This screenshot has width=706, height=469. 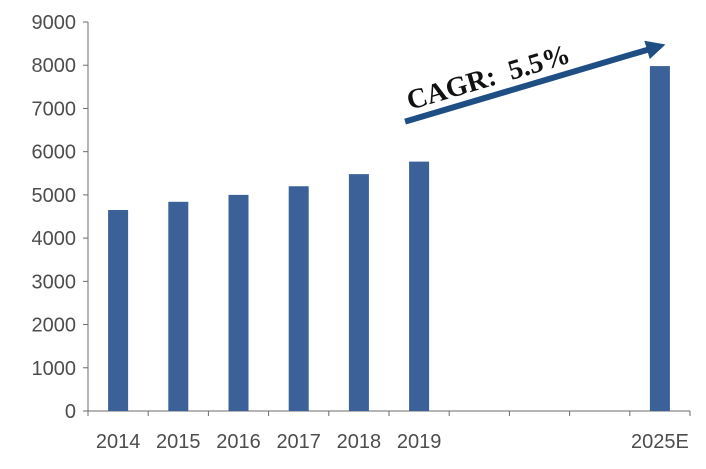 What do you see at coordinates (419, 442) in the screenshot?
I see `x-tick-label: 2019` at bounding box center [419, 442].